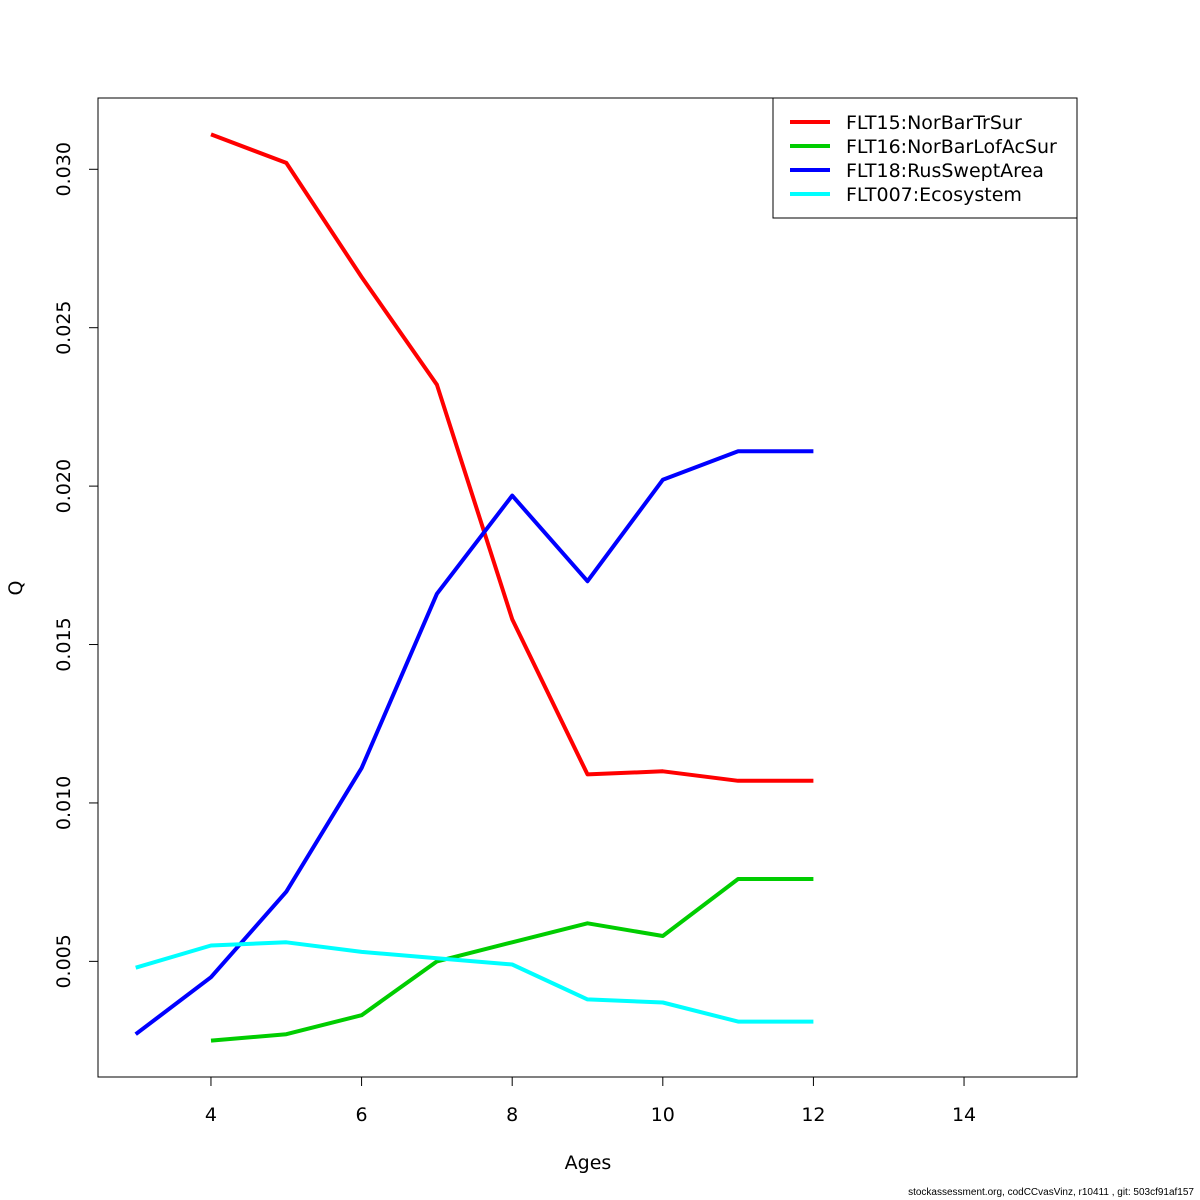 Image resolution: width=1200 pixels, height=1200 pixels. I want to click on y-axis: 0.005 0.010 0.015 0.020 0.025 0.030, so click(75, 565).